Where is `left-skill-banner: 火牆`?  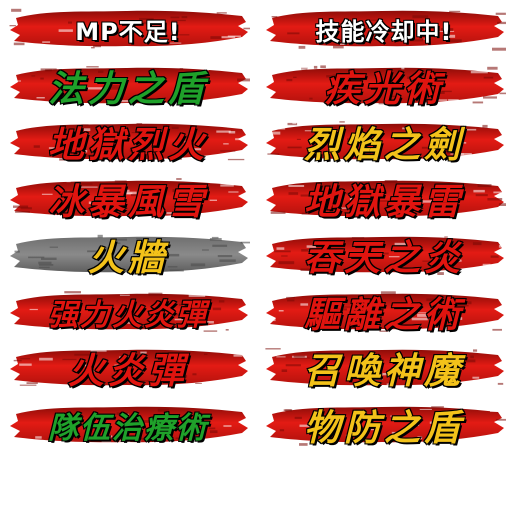
left-skill-banner: 火牆 is located at coordinates (128, 255).